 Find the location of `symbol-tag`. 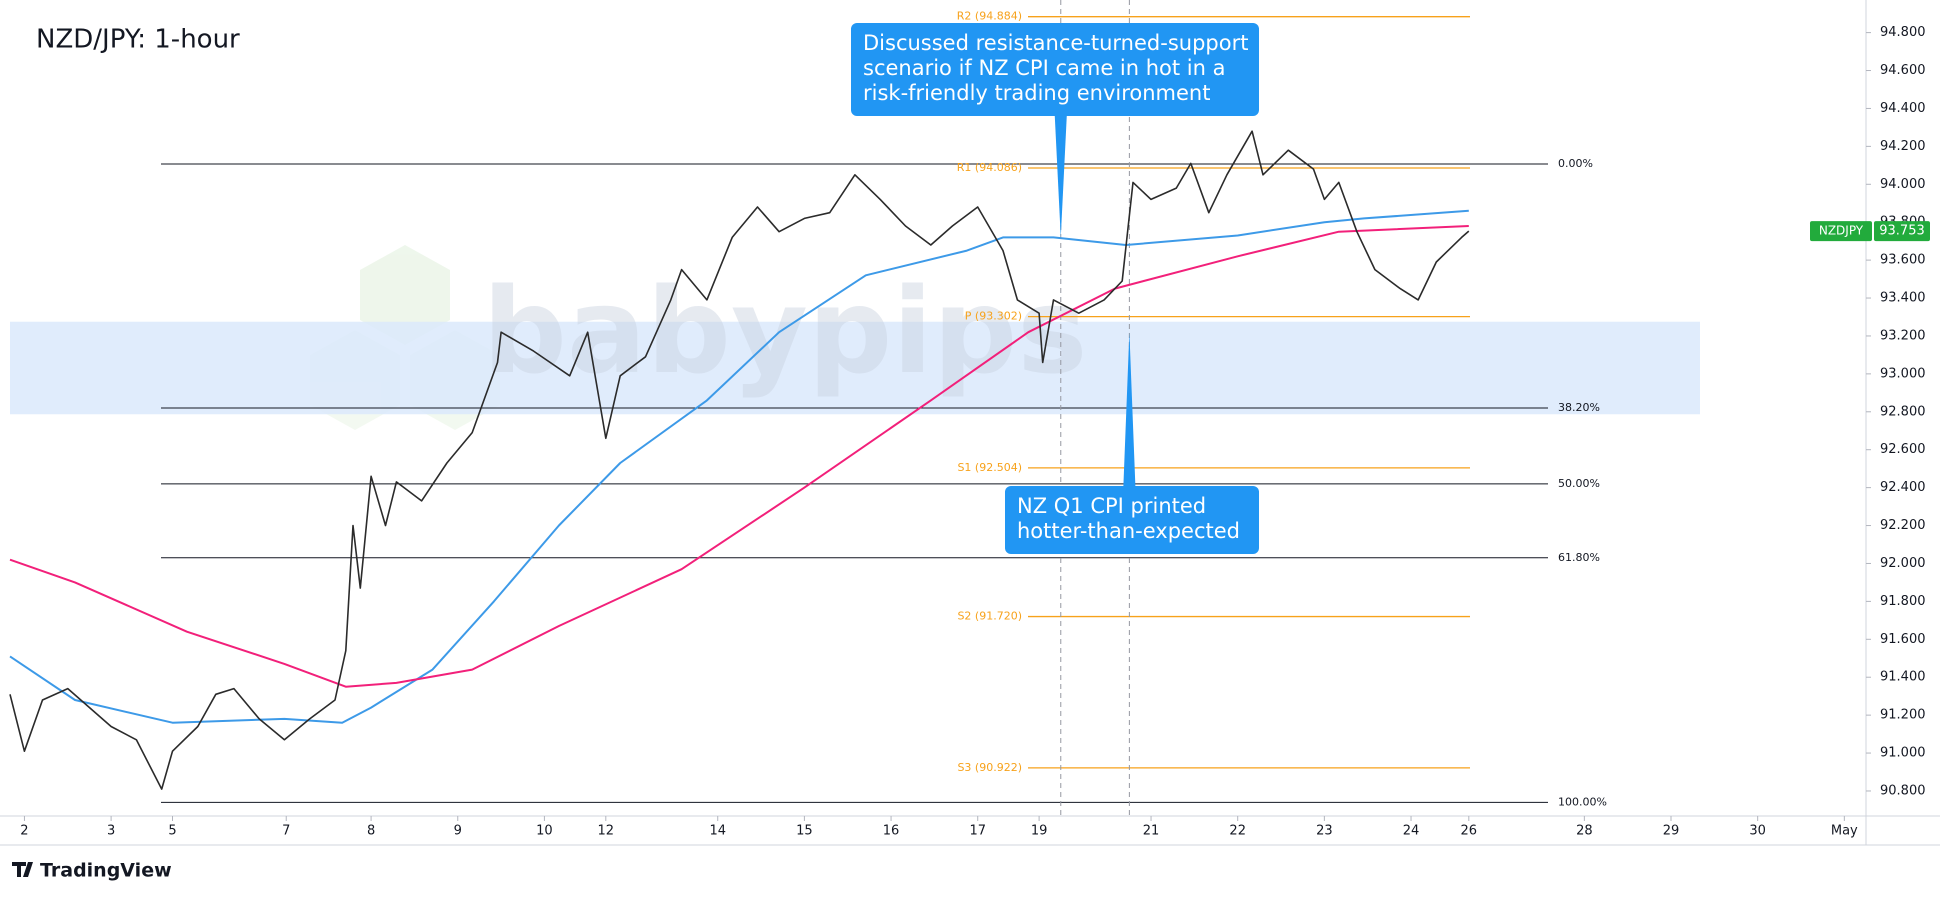

symbol-tag is located at coordinates (1841, 231).